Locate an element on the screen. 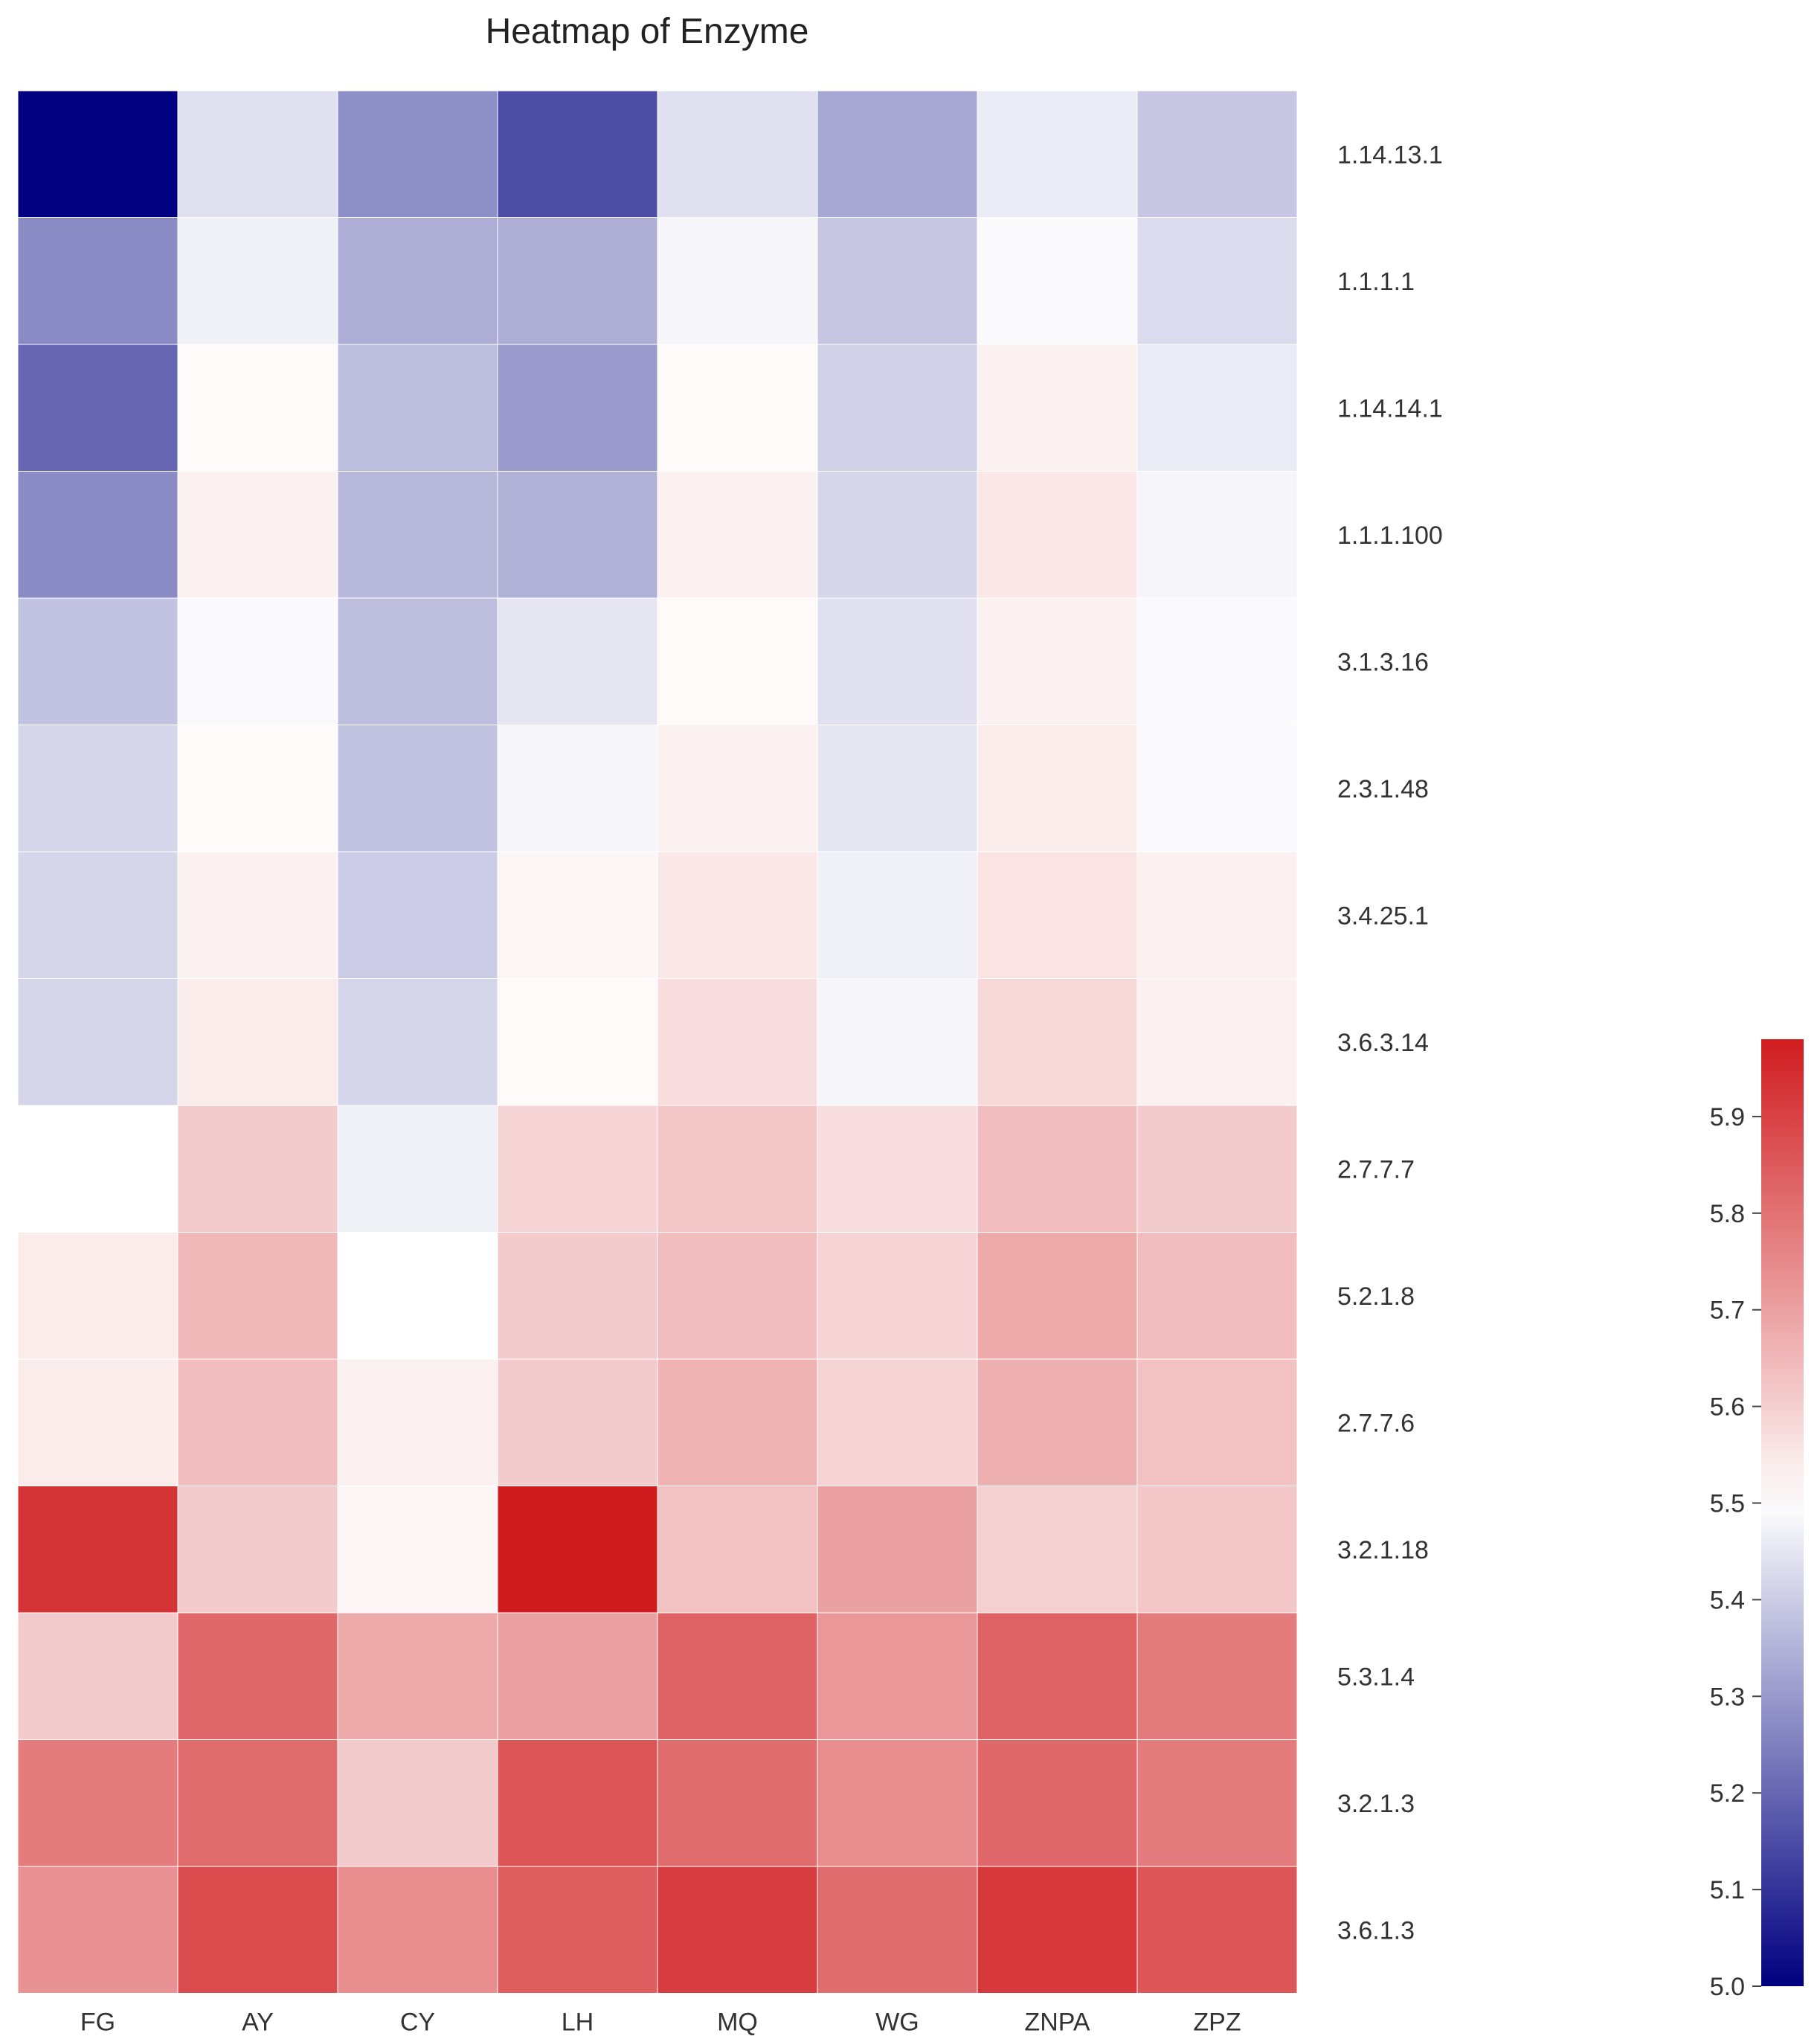  heatmap-cell-3.1.3.16-ZPZ is located at coordinates (1217, 661).